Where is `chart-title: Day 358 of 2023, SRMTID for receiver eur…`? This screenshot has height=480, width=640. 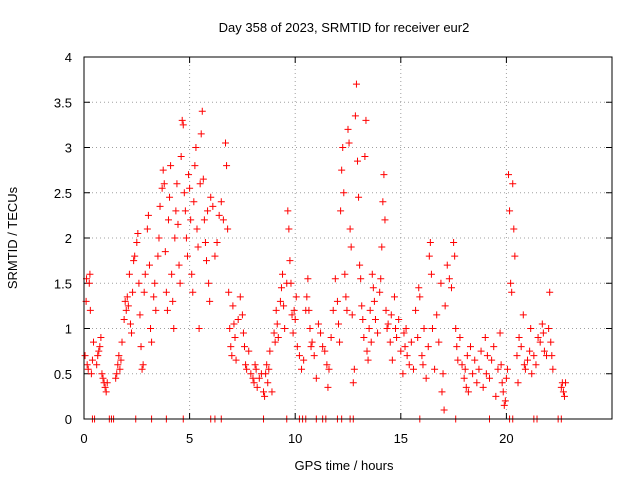
chart-title: Day 358 of 2023, SRMTID for receiver eur… is located at coordinates (344, 27).